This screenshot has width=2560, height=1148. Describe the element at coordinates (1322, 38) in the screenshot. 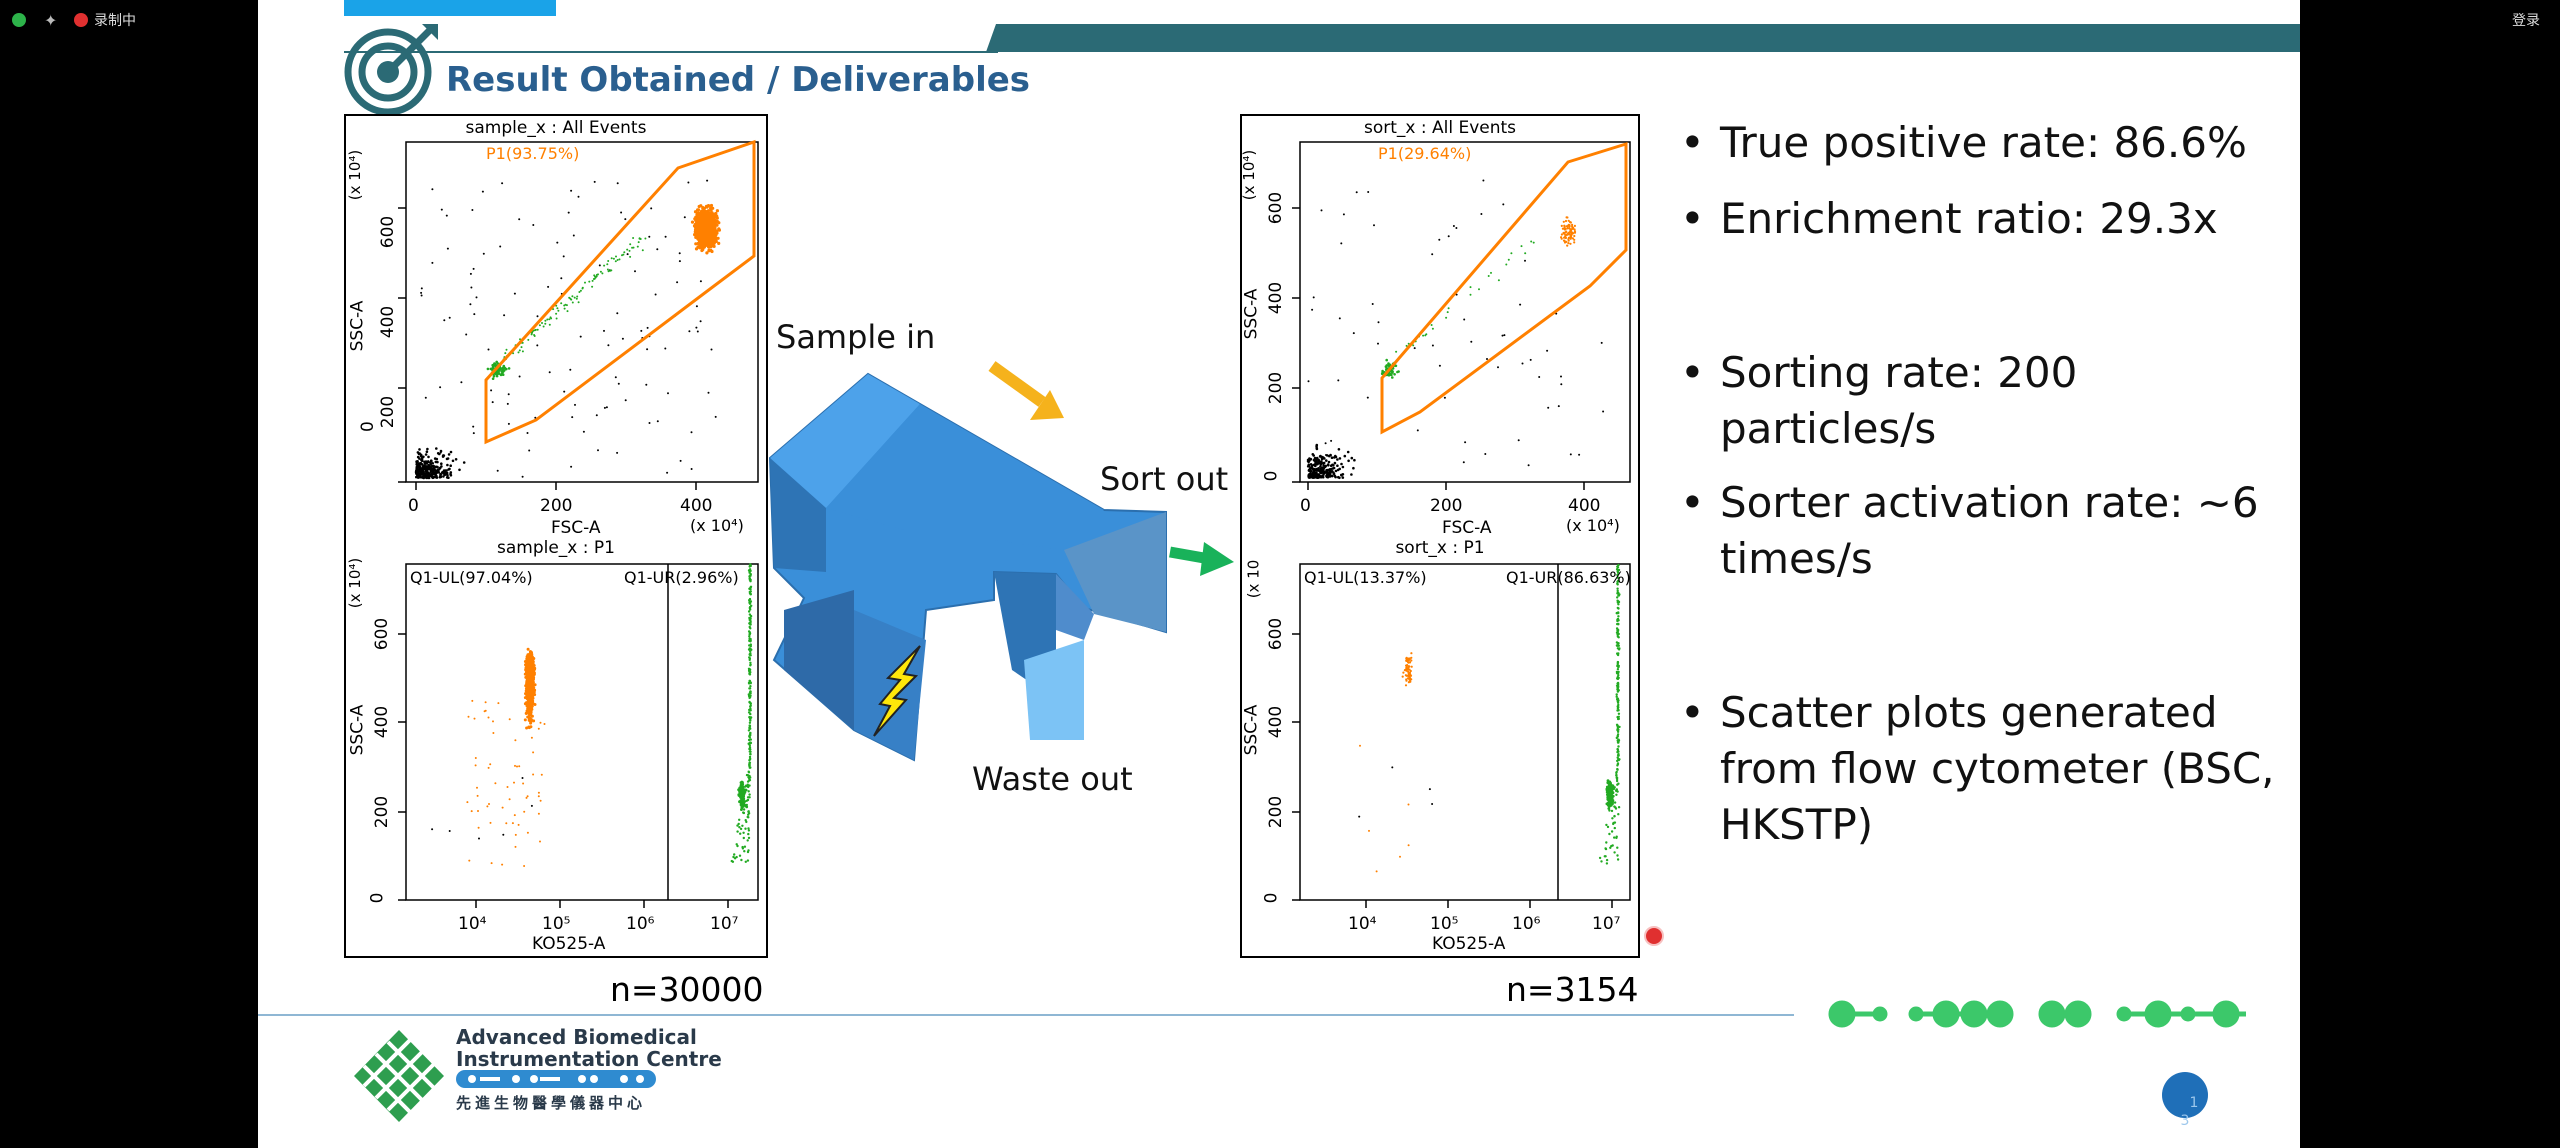

I see `header-accent-bar` at that location.